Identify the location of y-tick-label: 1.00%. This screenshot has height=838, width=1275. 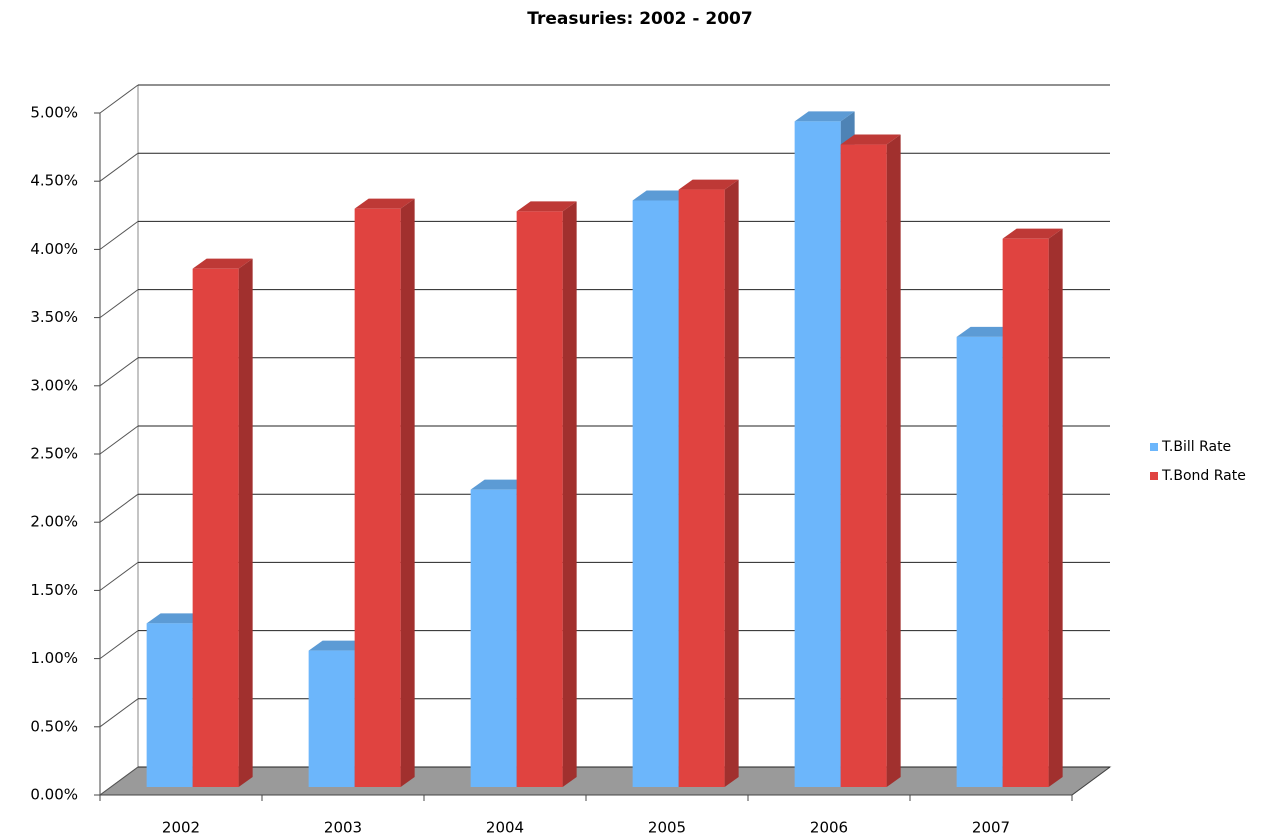
(54, 658).